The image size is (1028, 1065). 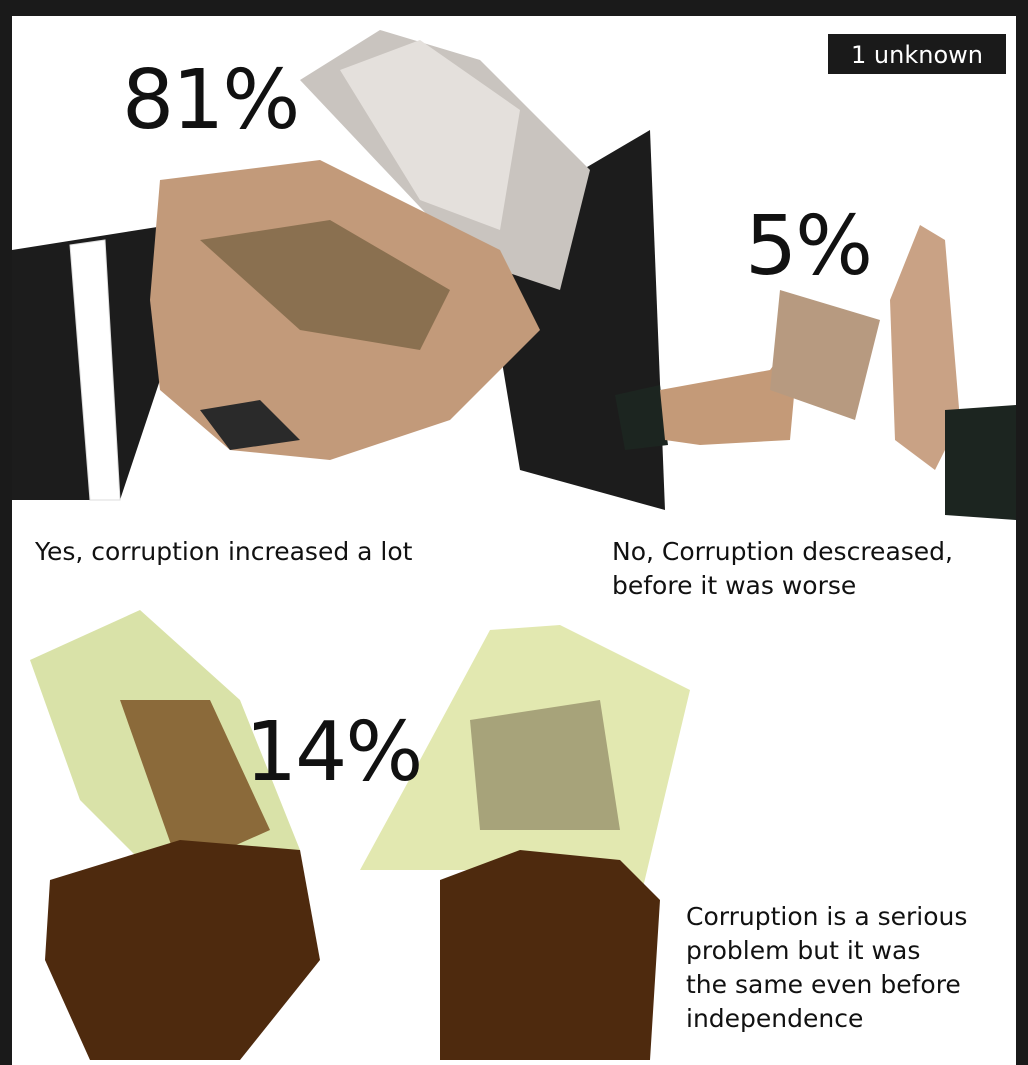 What do you see at coordinates (333, 752) in the screenshot?
I see `percent: 14%` at bounding box center [333, 752].